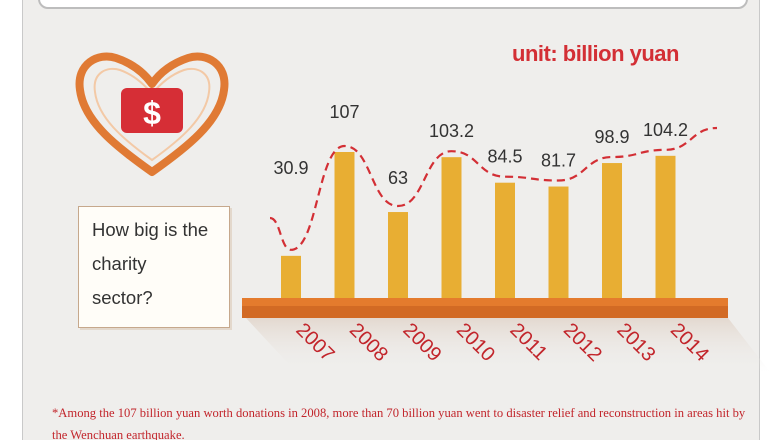 The image size is (780, 440). I want to click on question-card: How big is the charity sector?, so click(154, 267).